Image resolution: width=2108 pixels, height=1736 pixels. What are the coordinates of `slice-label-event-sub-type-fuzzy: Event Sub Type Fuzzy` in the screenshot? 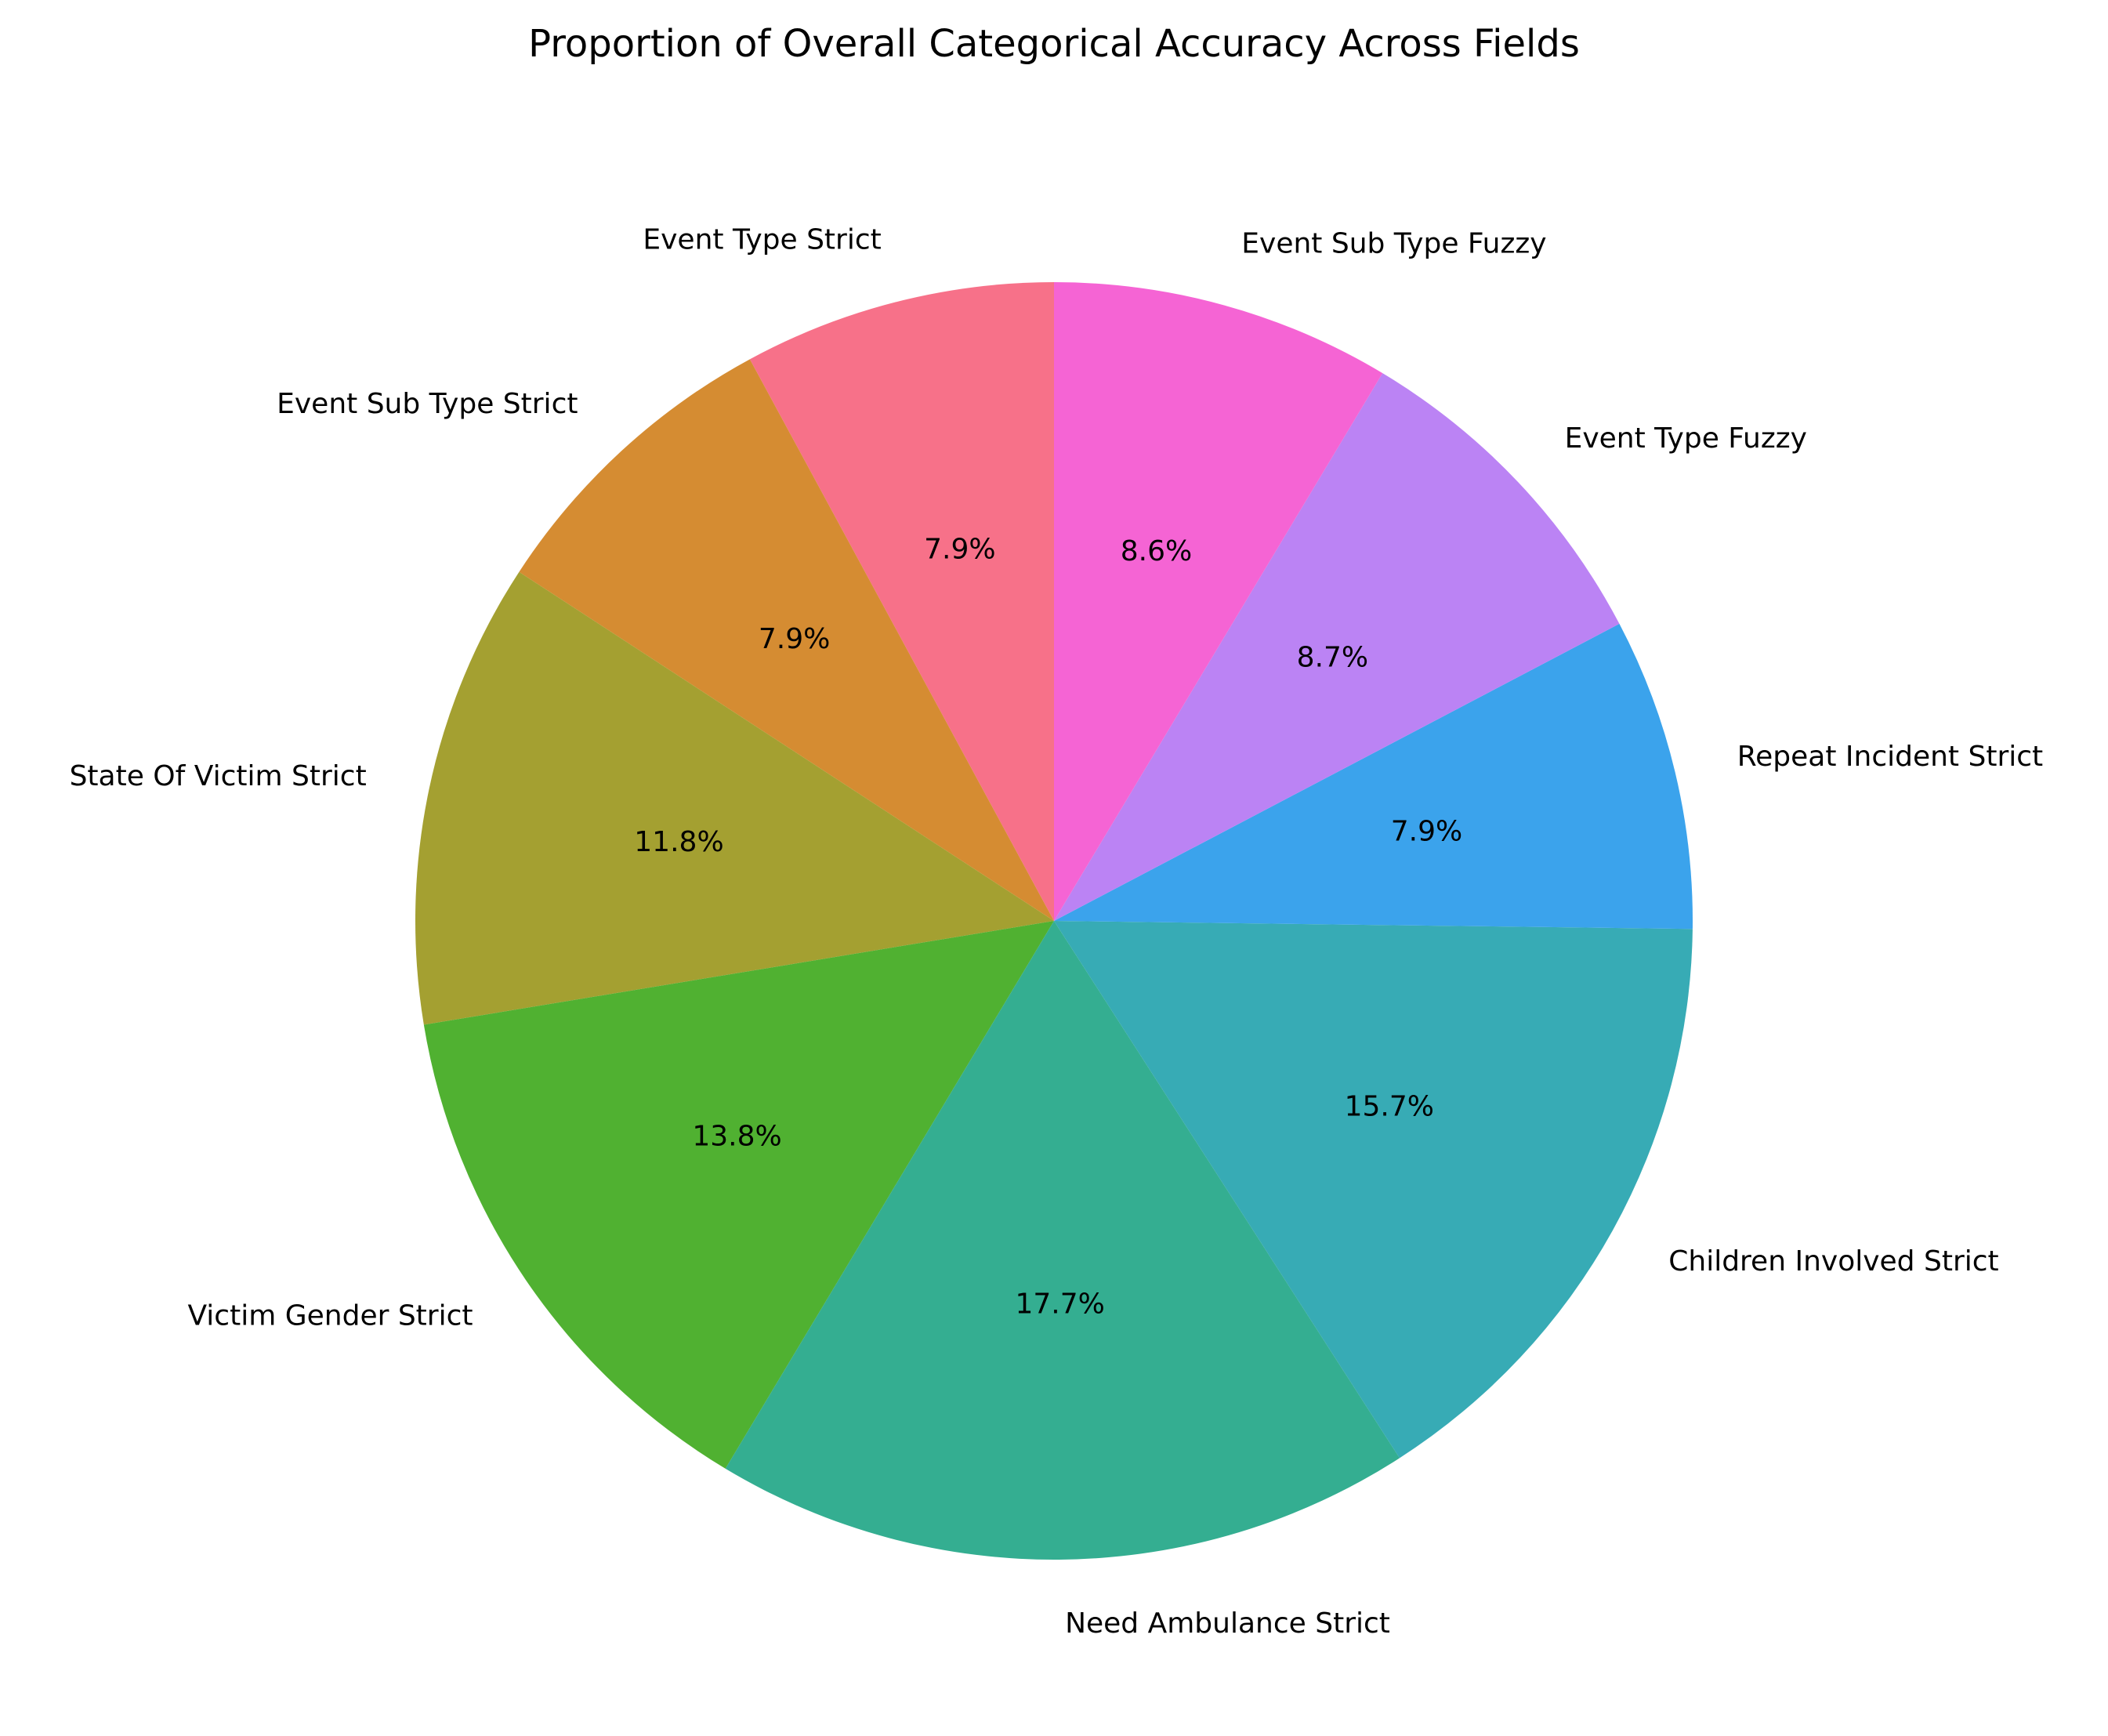 It's located at (1393, 244).